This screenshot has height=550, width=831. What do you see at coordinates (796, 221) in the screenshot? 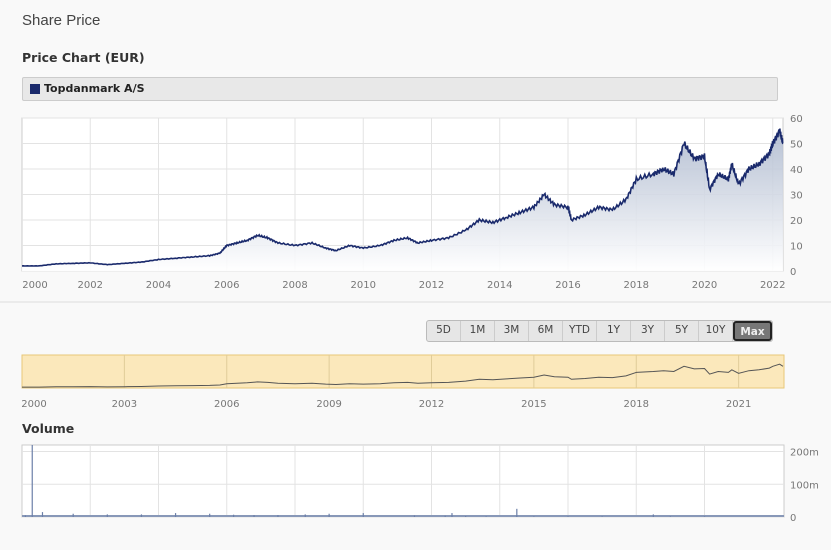
I see `y-tick-label: 20` at bounding box center [796, 221].